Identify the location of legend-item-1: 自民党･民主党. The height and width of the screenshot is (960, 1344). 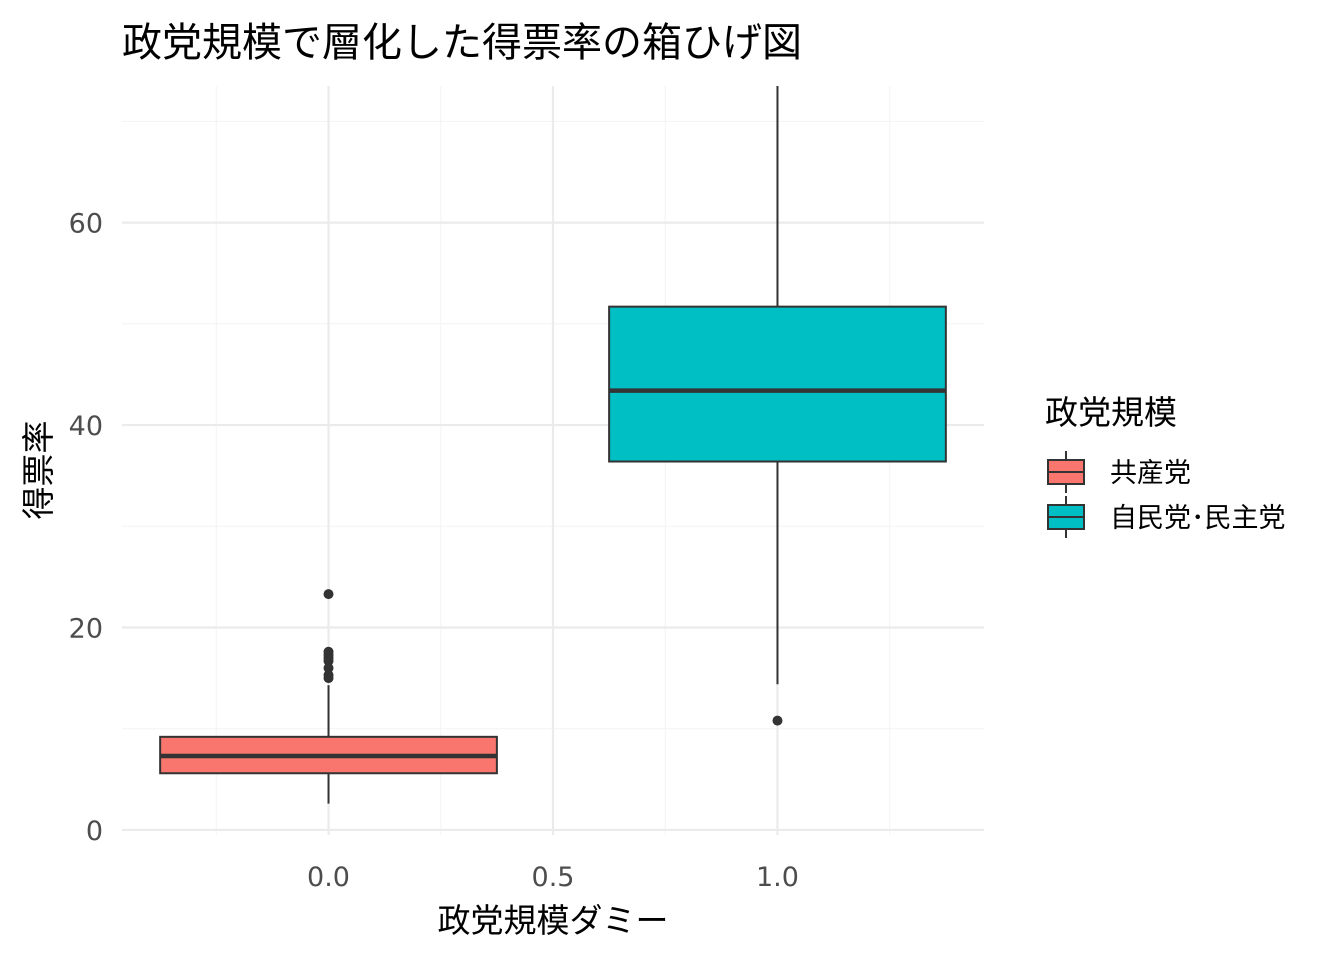
(1166, 517).